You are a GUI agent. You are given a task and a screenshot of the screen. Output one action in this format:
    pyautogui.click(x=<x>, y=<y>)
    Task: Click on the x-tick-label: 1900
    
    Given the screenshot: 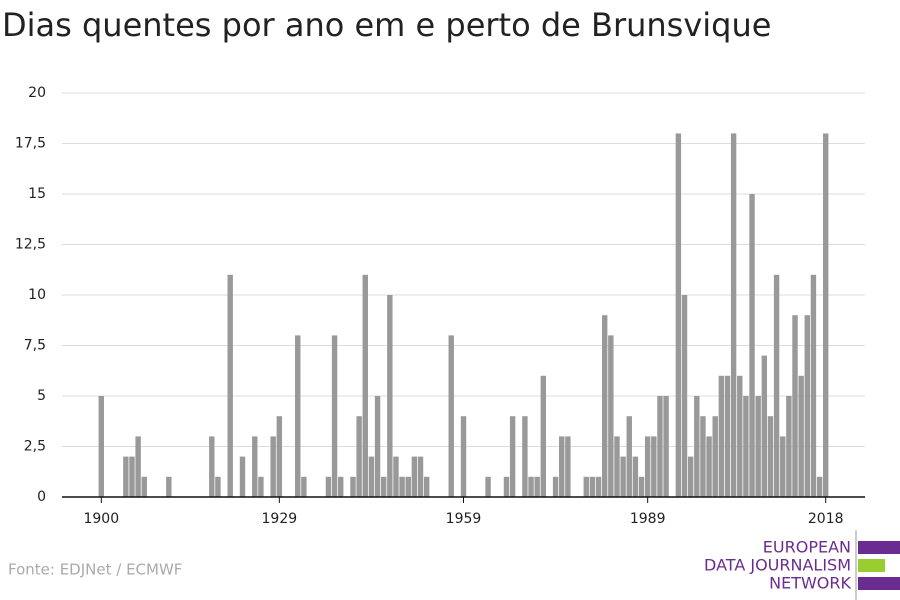 What is the action you would take?
    pyautogui.click(x=101, y=519)
    